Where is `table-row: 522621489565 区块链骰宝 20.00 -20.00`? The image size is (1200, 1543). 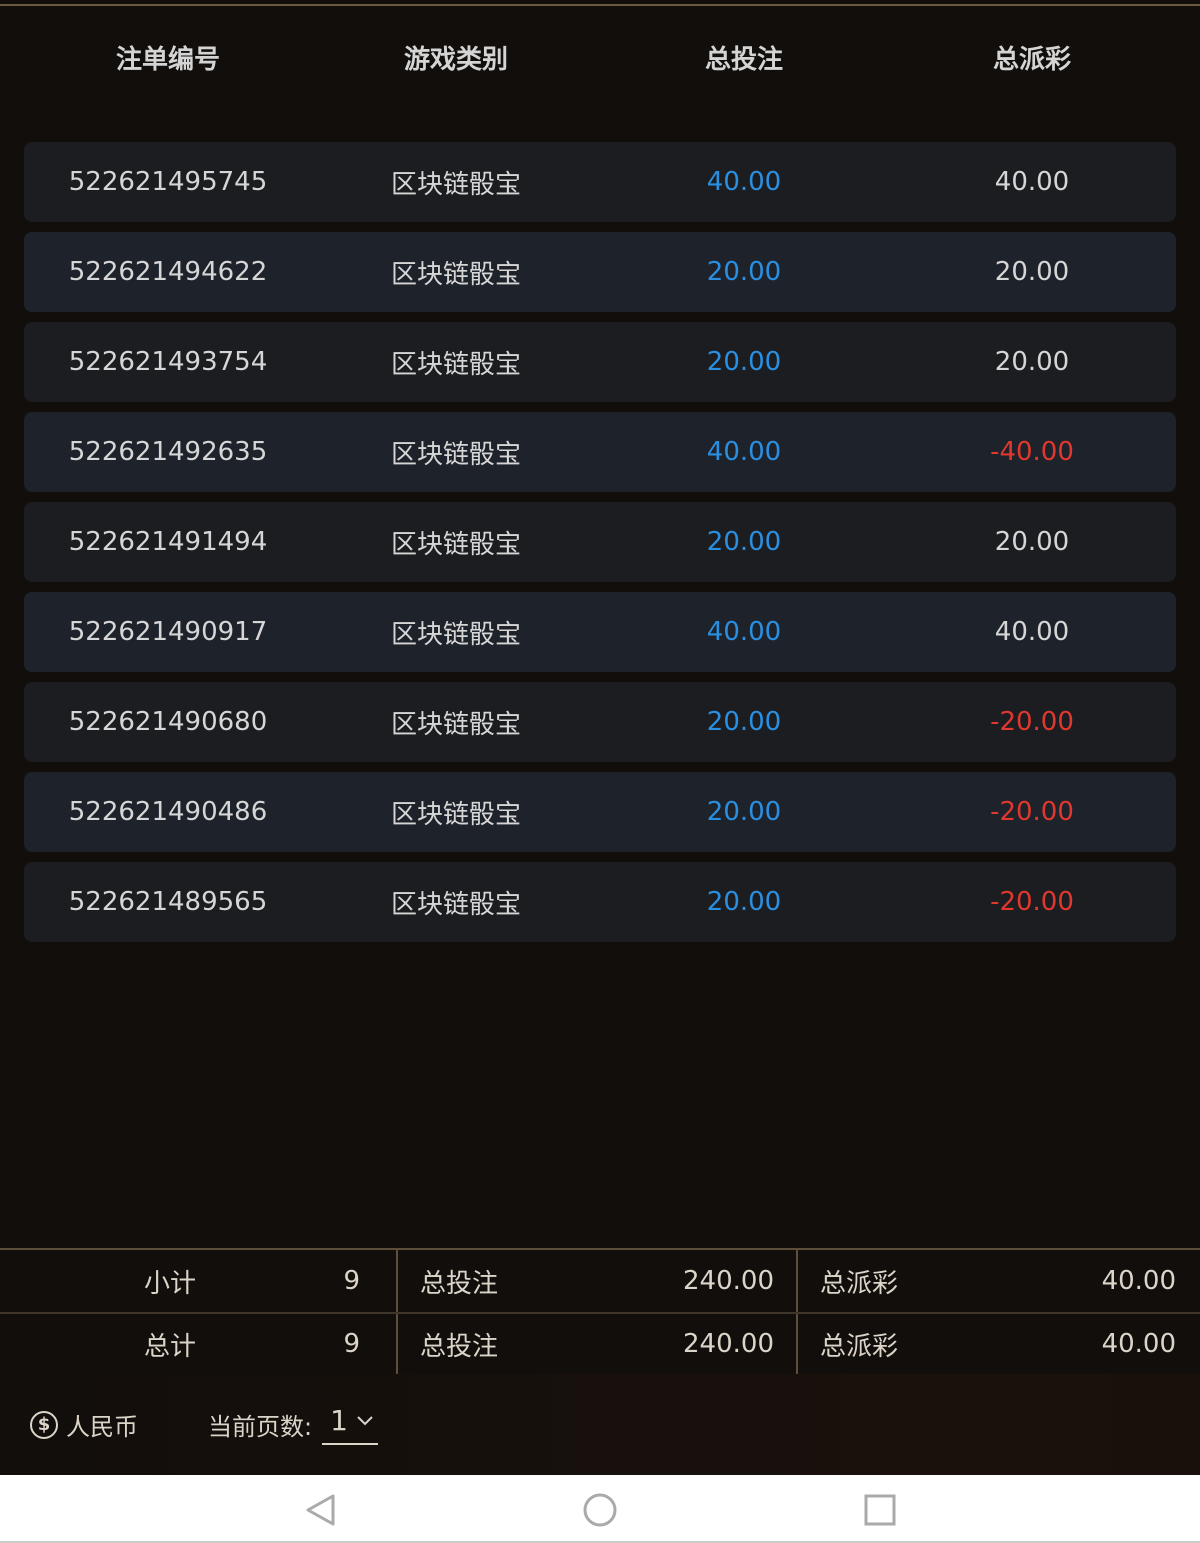
table-row: 522621489565 区块链骰宝 20.00 -20.00 is located at coordinates (600, 902).